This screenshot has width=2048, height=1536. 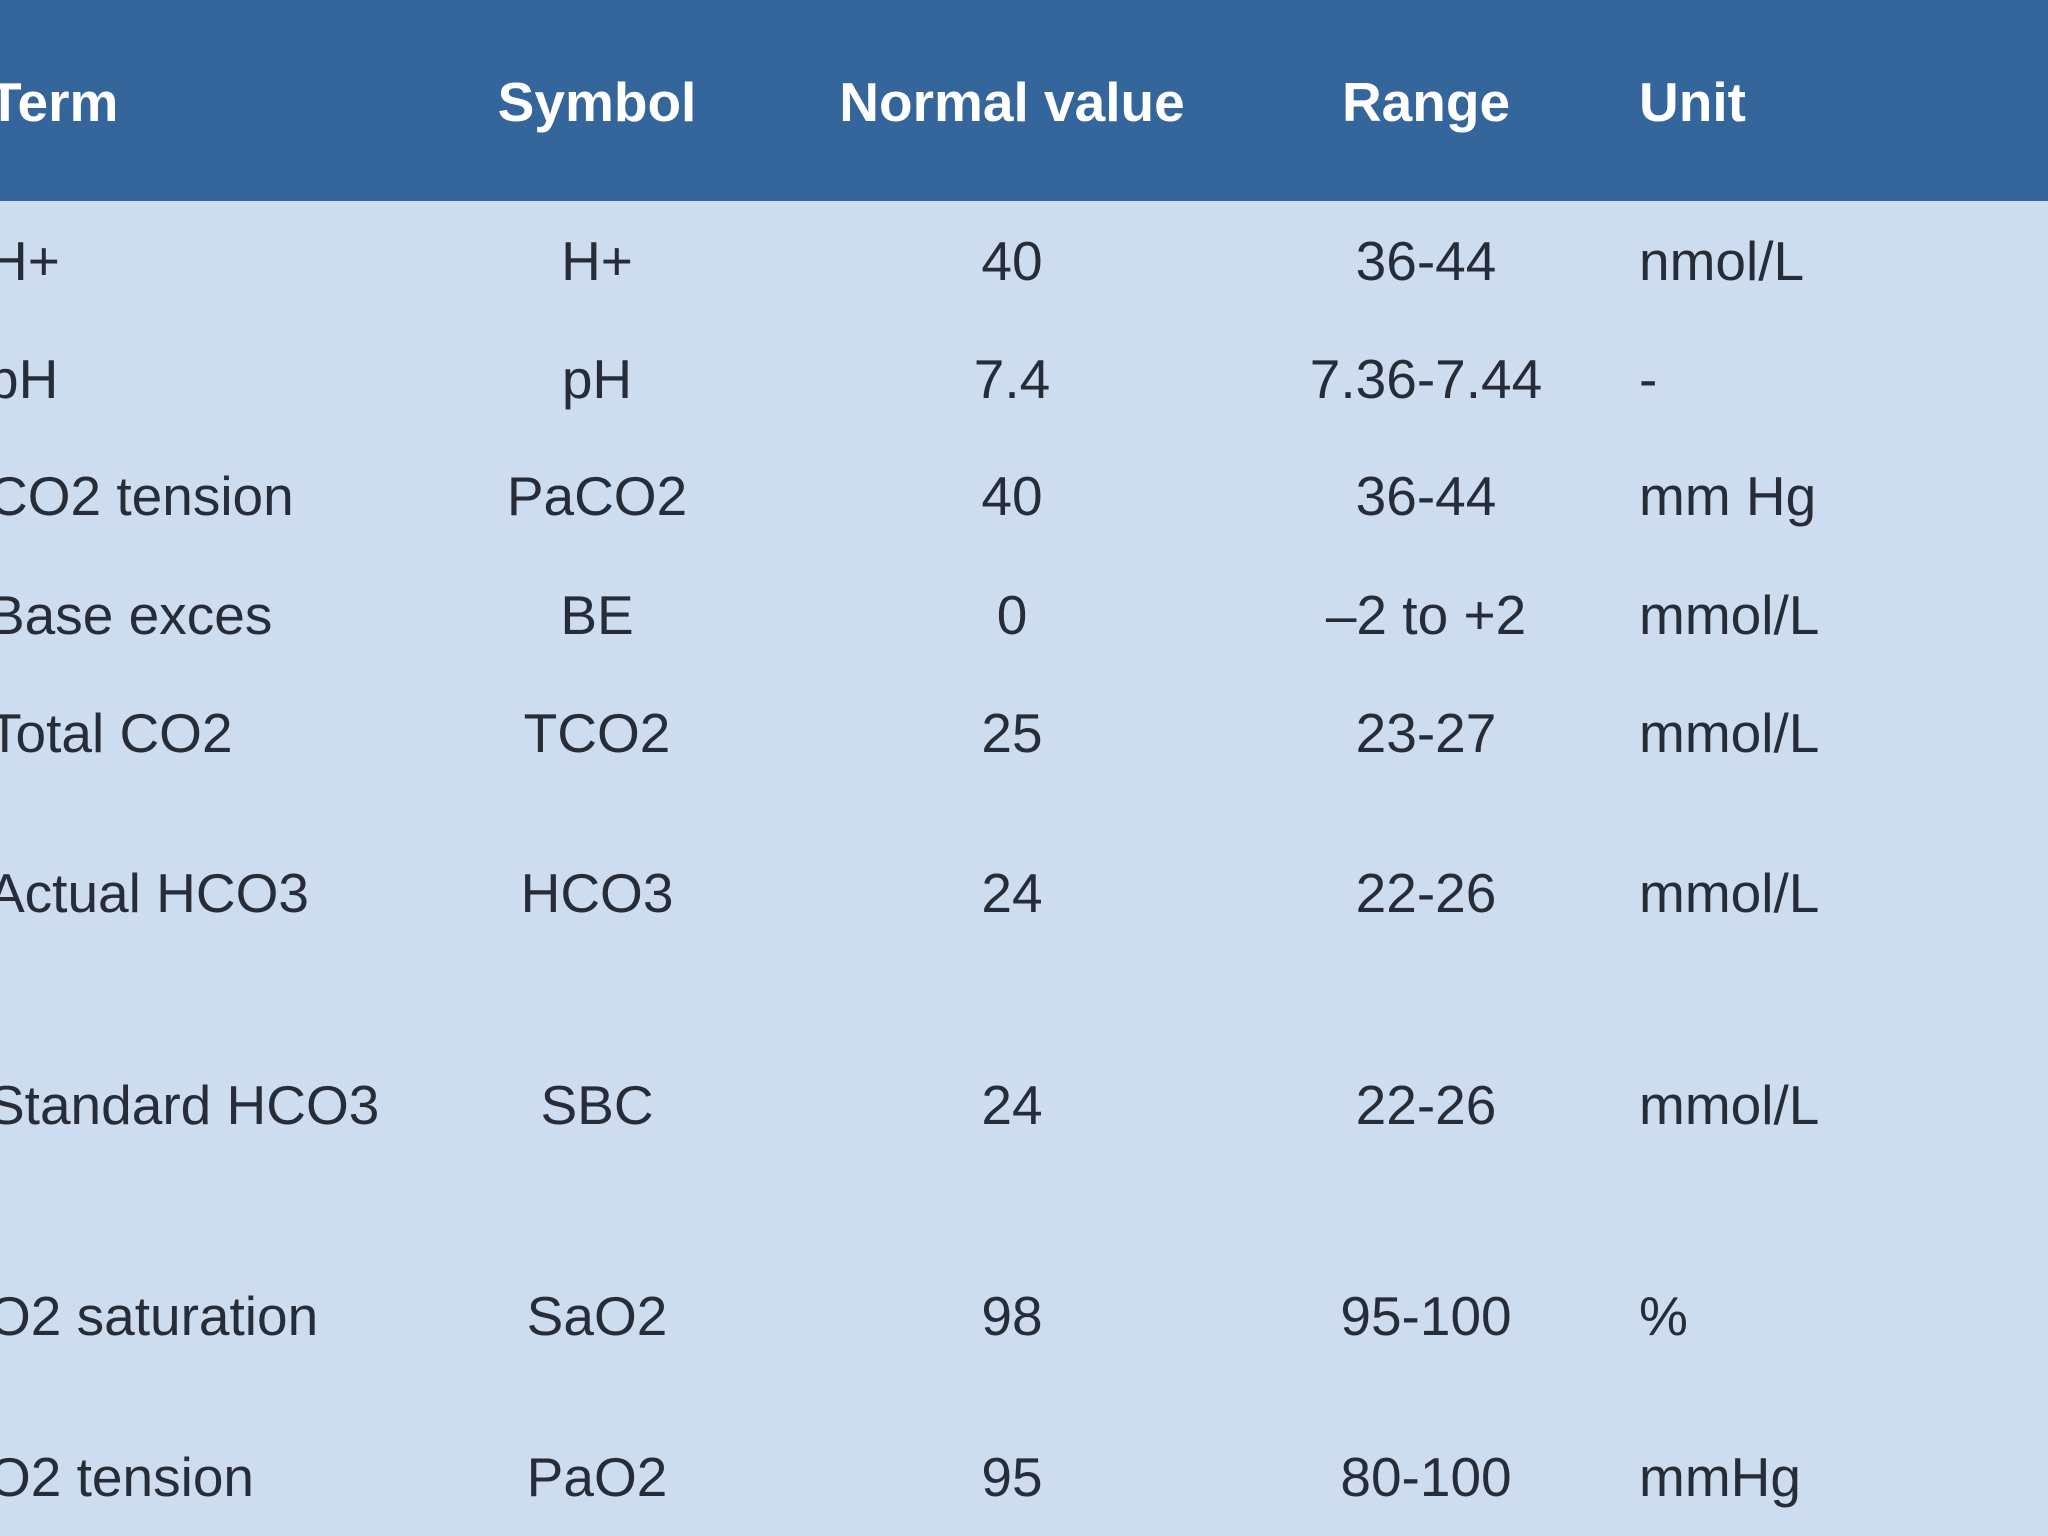 I want to click on table-cell: –2 to +2, so click(x=1426, y=615).